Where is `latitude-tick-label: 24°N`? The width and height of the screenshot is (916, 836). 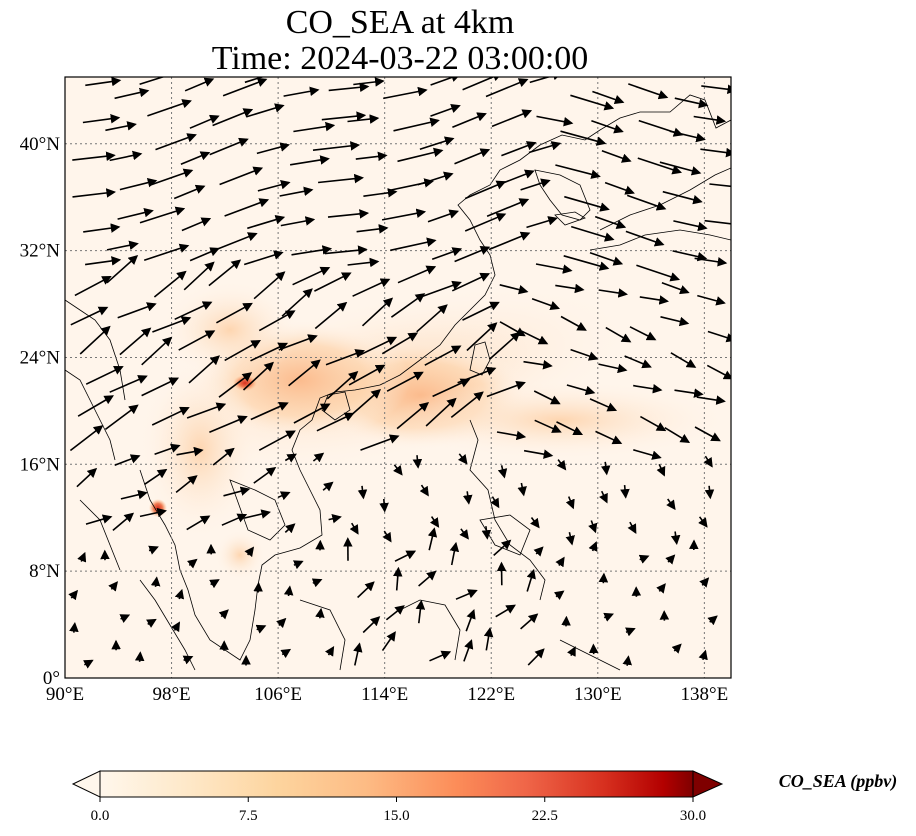
latitude-tick-label: 24°N is located at coordinates (40, 357).